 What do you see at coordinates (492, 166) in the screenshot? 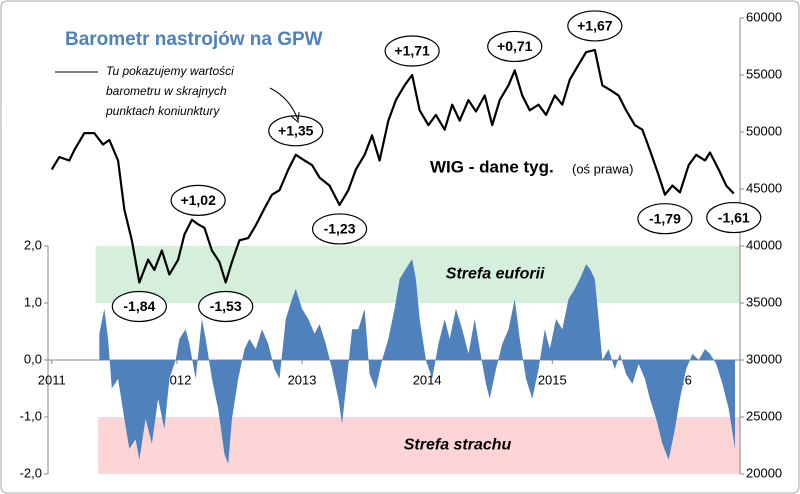
I see `series-label: WIG - dane tyg.` at bounding box center [492, 166].